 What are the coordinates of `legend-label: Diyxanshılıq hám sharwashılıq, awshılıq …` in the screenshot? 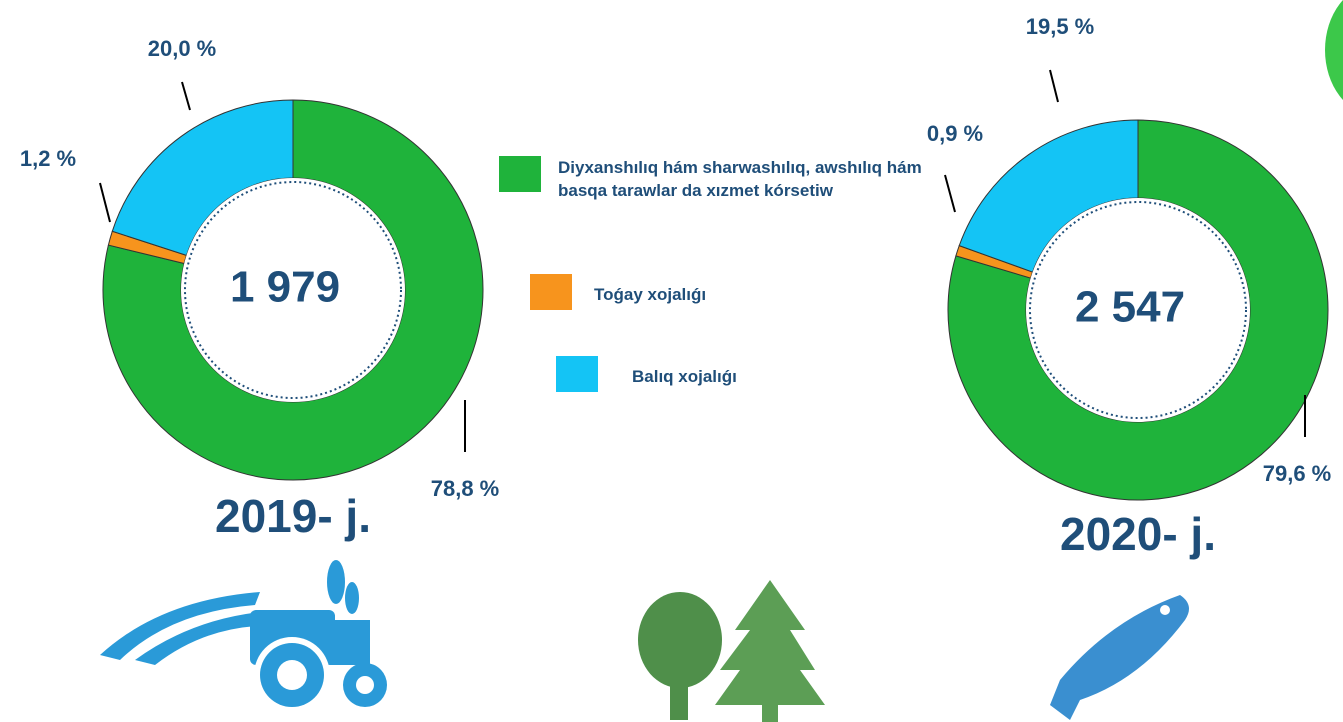 It's located at (740, 179).